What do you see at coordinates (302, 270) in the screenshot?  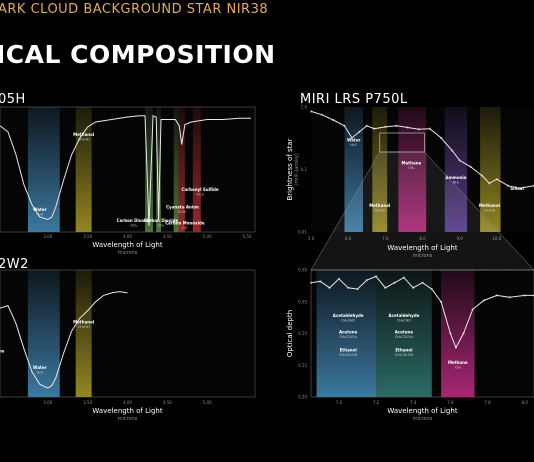 I see `y-tick-label: 0.00` at bounding box center [302, 270].